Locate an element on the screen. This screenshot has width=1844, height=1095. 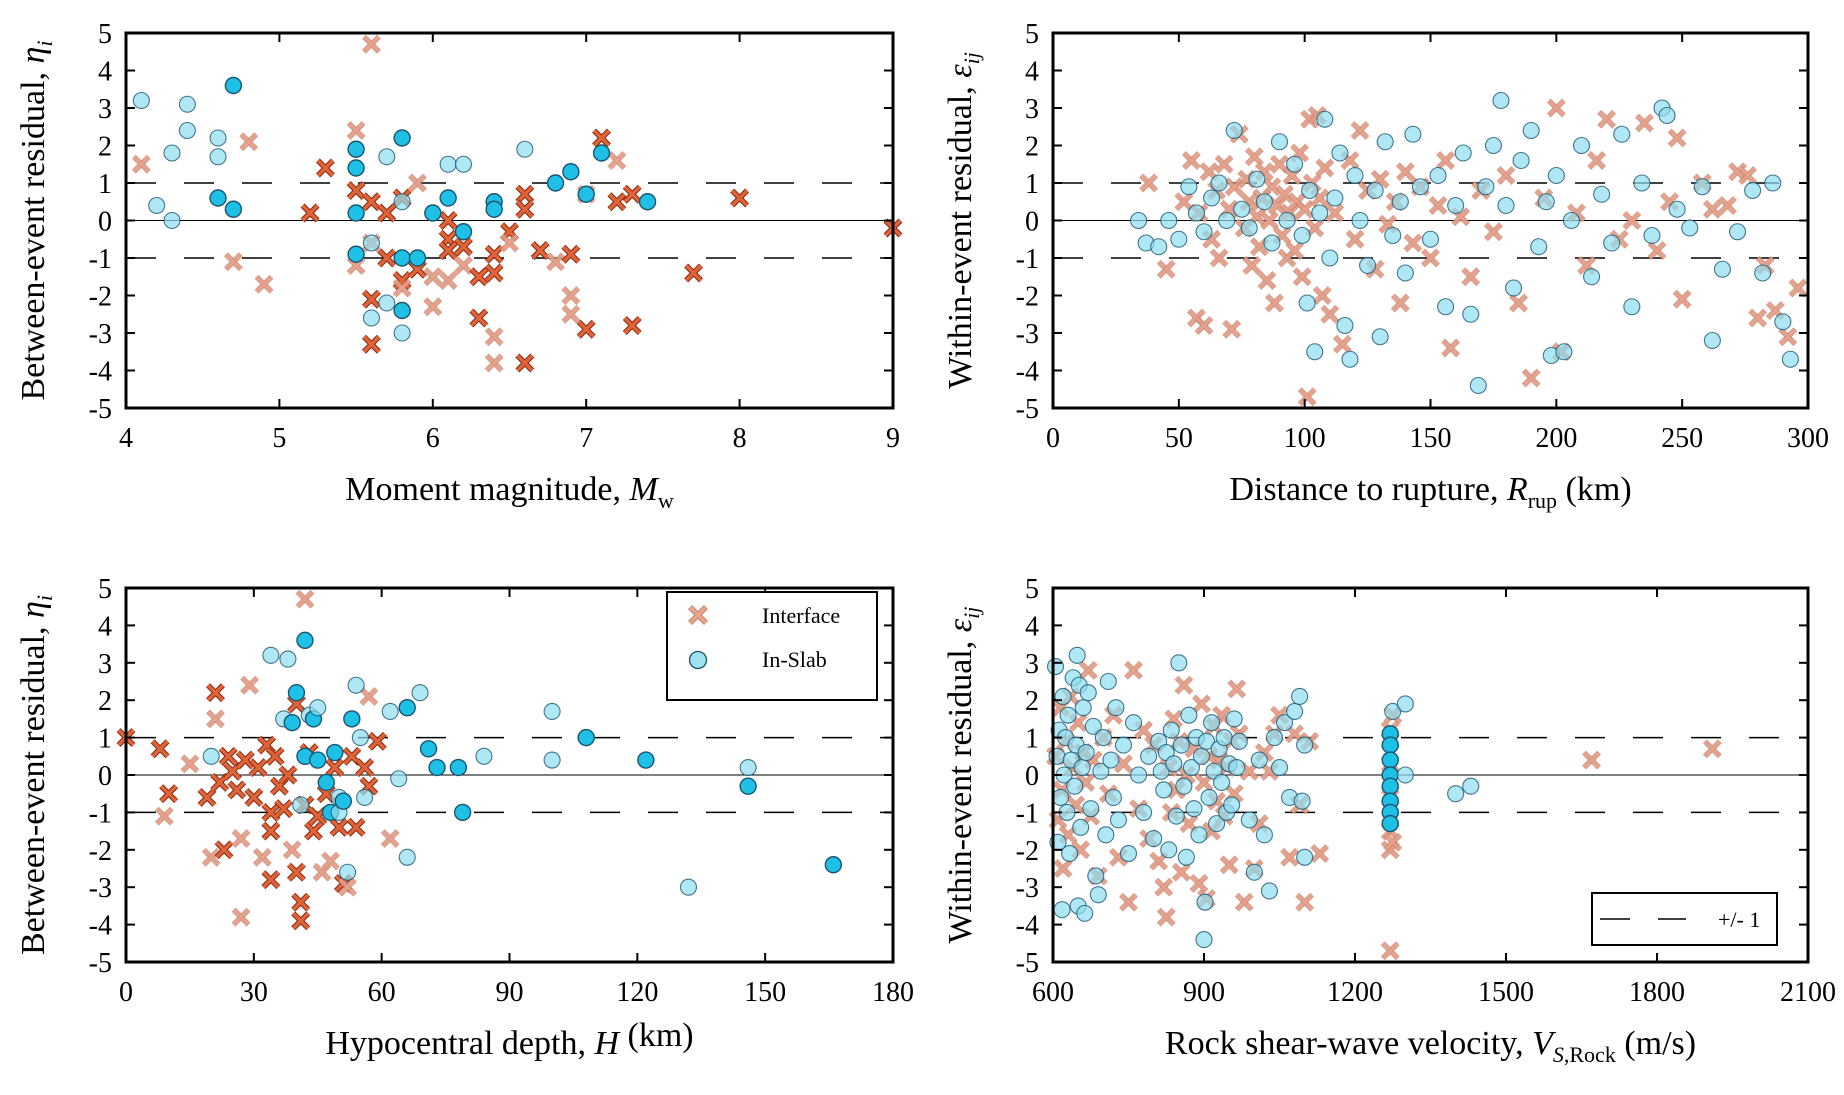
y-tick-label: 2 is located at coordinates (105, 701).